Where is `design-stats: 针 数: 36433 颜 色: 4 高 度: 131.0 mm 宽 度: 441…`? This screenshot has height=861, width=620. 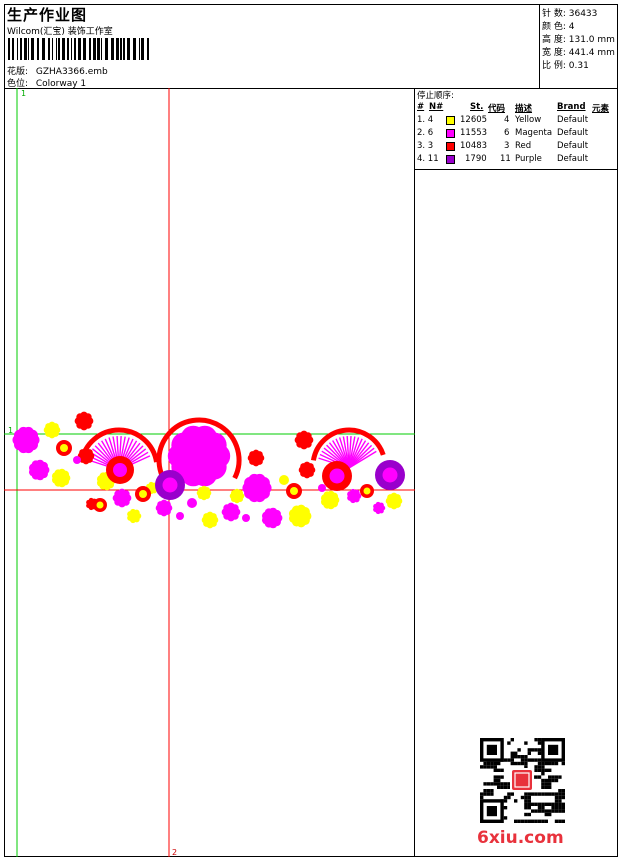
design-stats: 针 数: 36433 颜 色: 4 高 度: 131.0 mm 宽 度: 441… is located at coordinates (578, 46).